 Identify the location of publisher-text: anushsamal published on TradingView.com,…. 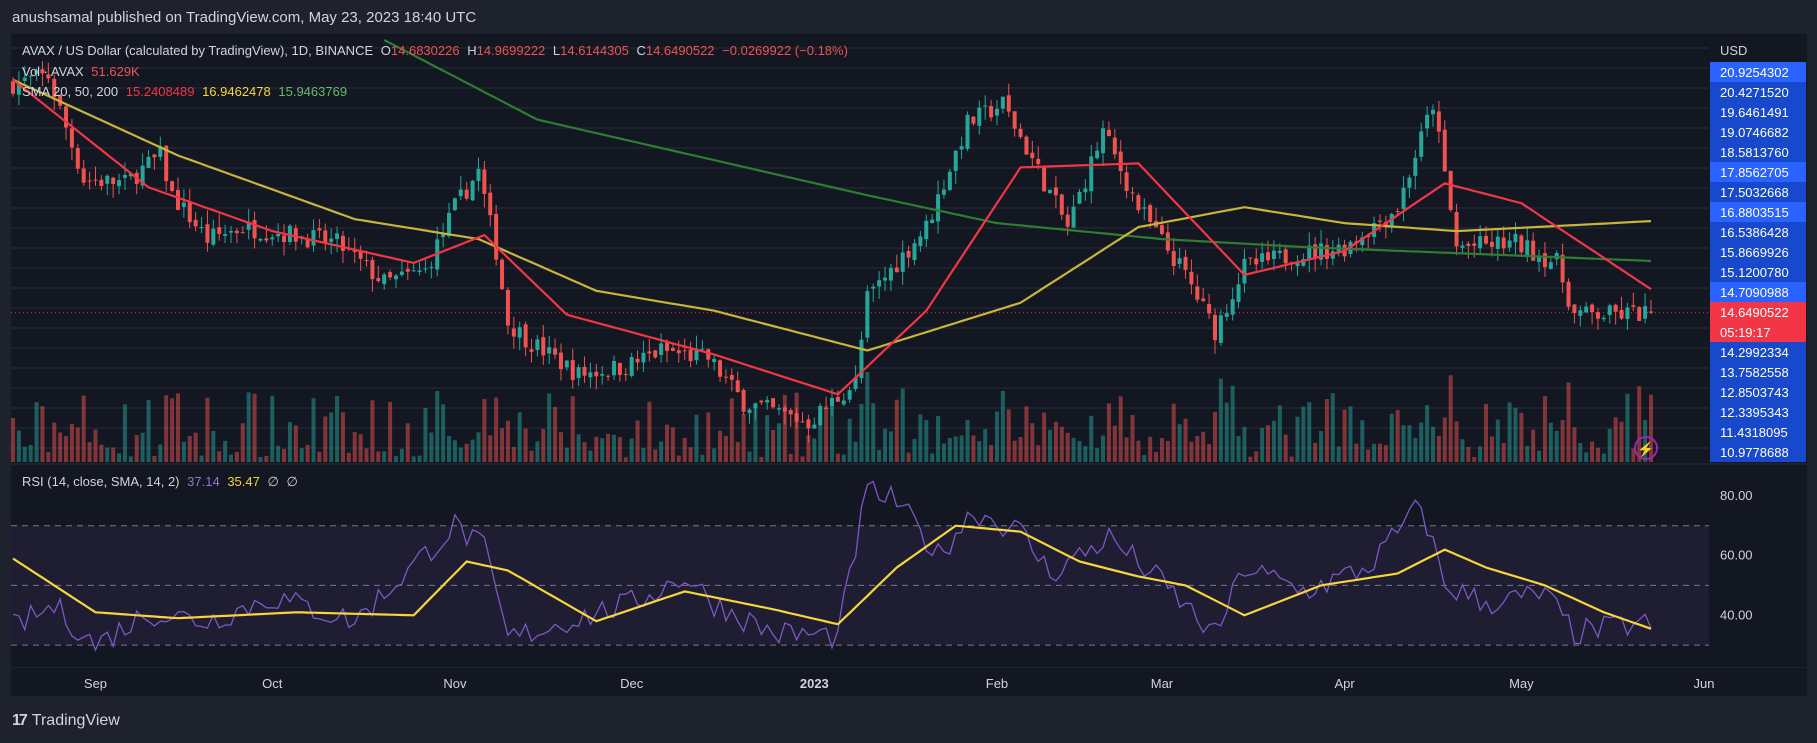
(244, 17).